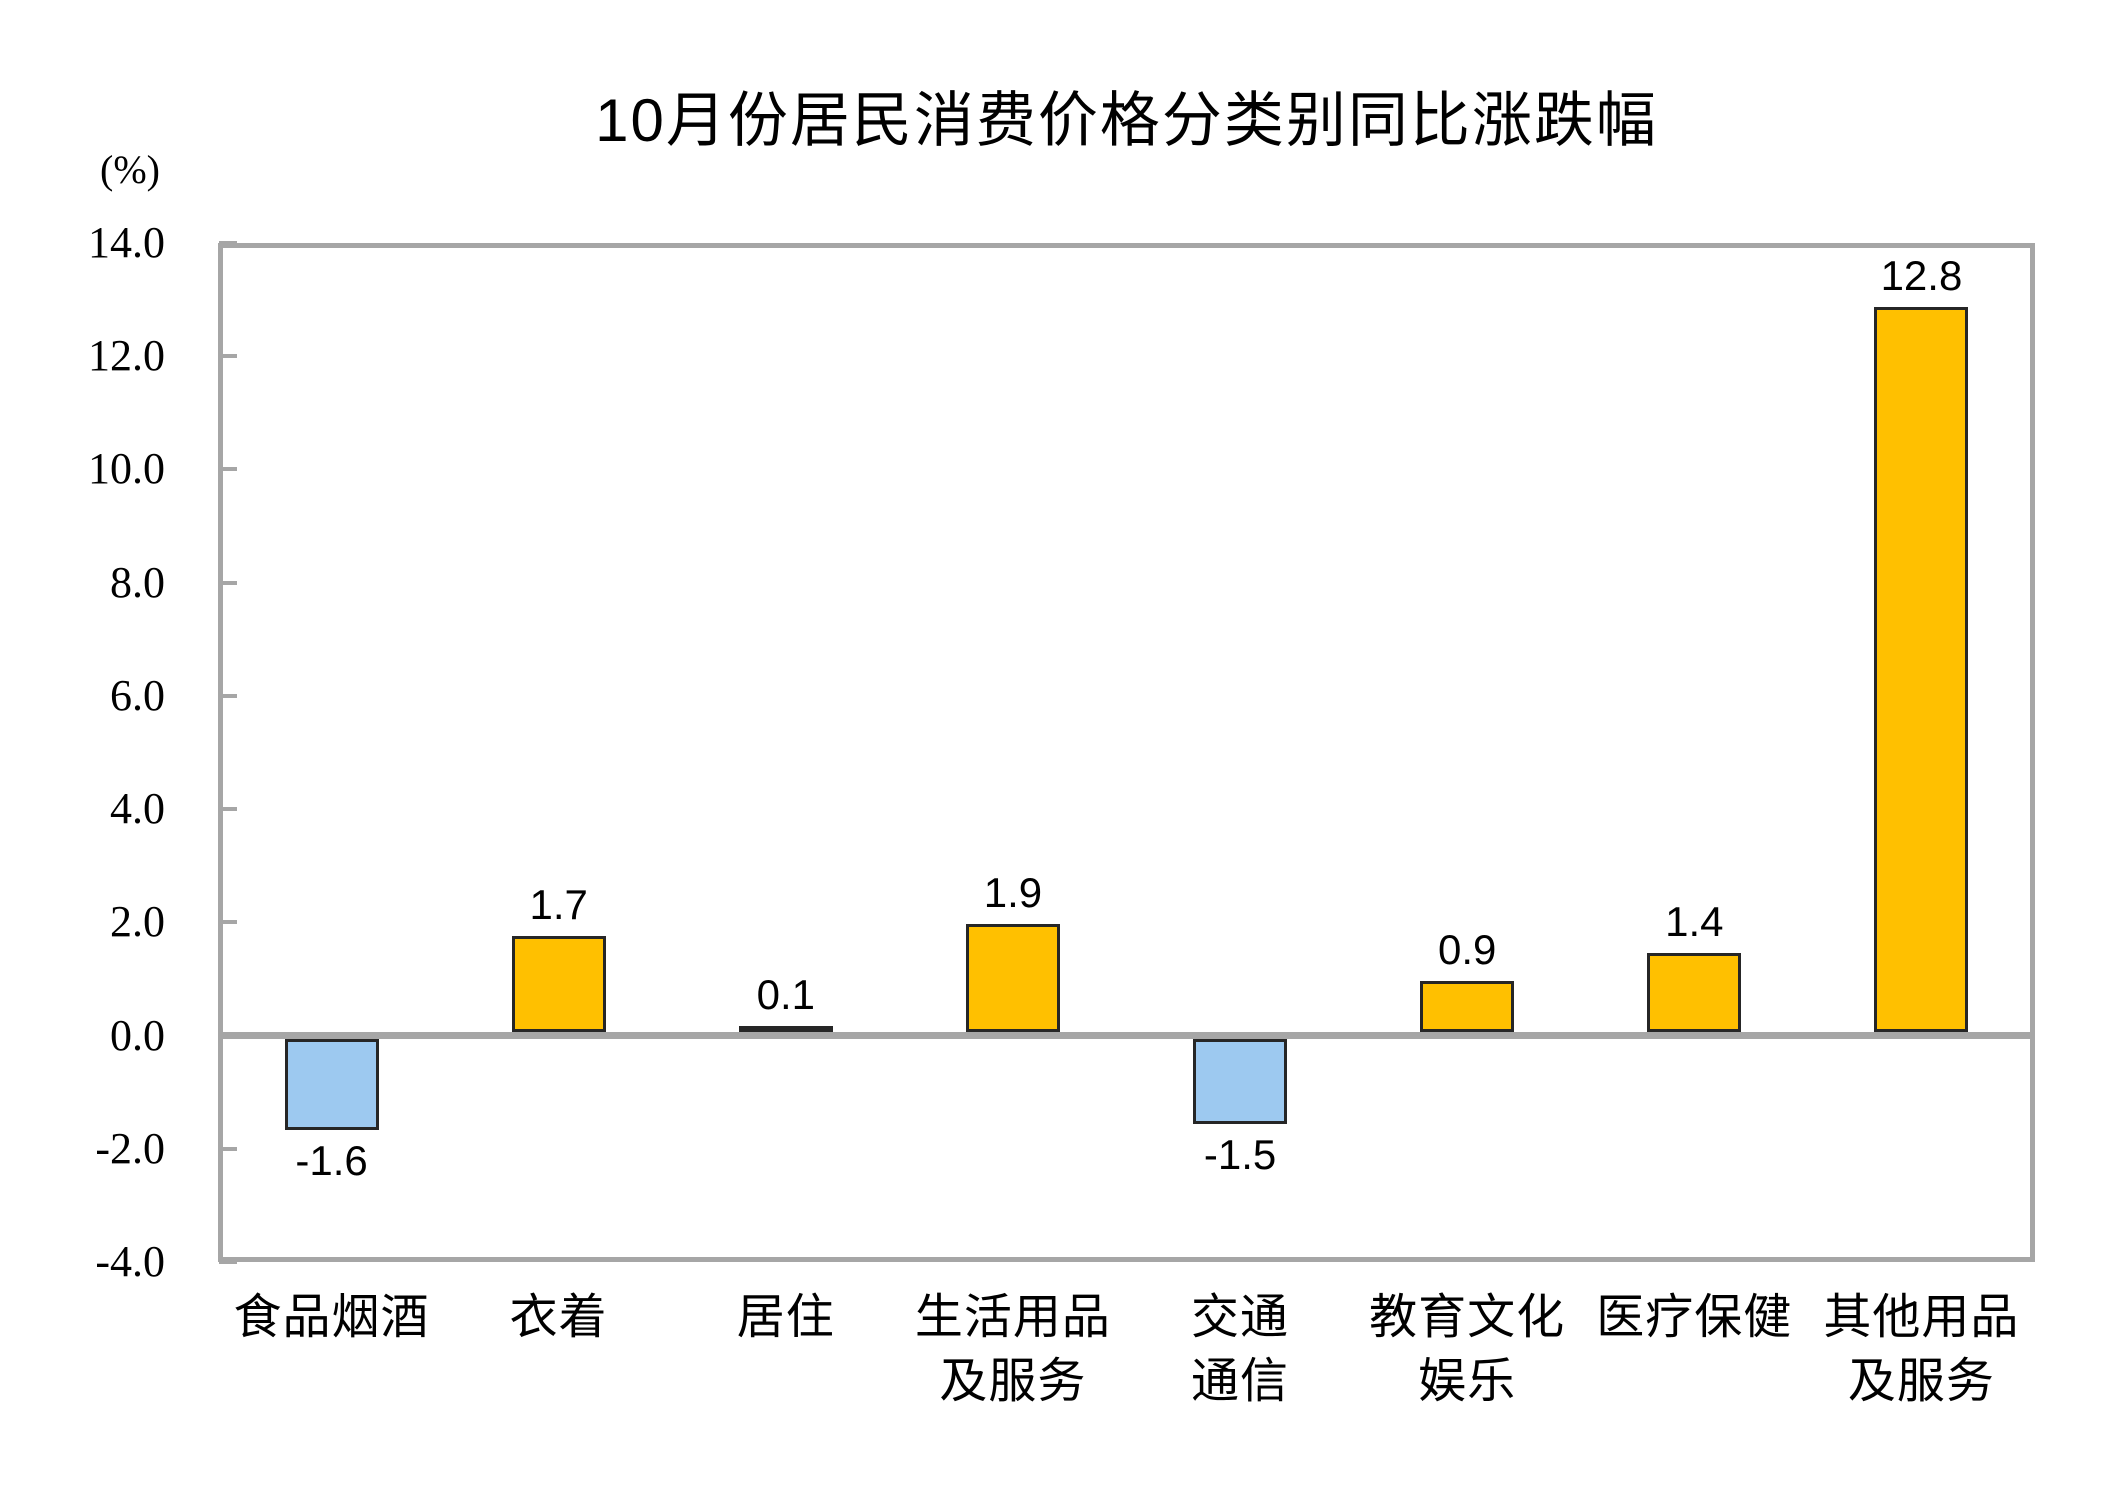  What do you see at coordinates (1467, 1381) in the screenshot?
I see `category-label-line: 娱乐` at bounding box center [1467, 1381].